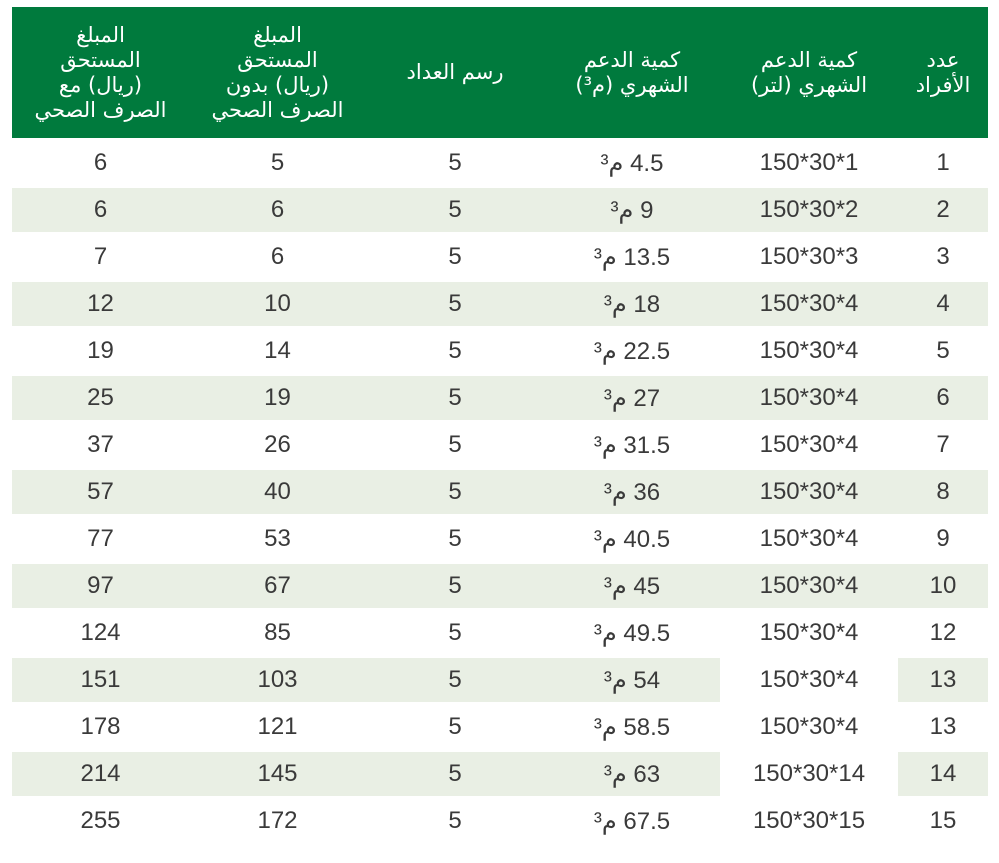  What do you see at coordinates (943, 72) in the screenshot?
I see `header-members: عدد الأفراد` at bounding box center [943, 72].